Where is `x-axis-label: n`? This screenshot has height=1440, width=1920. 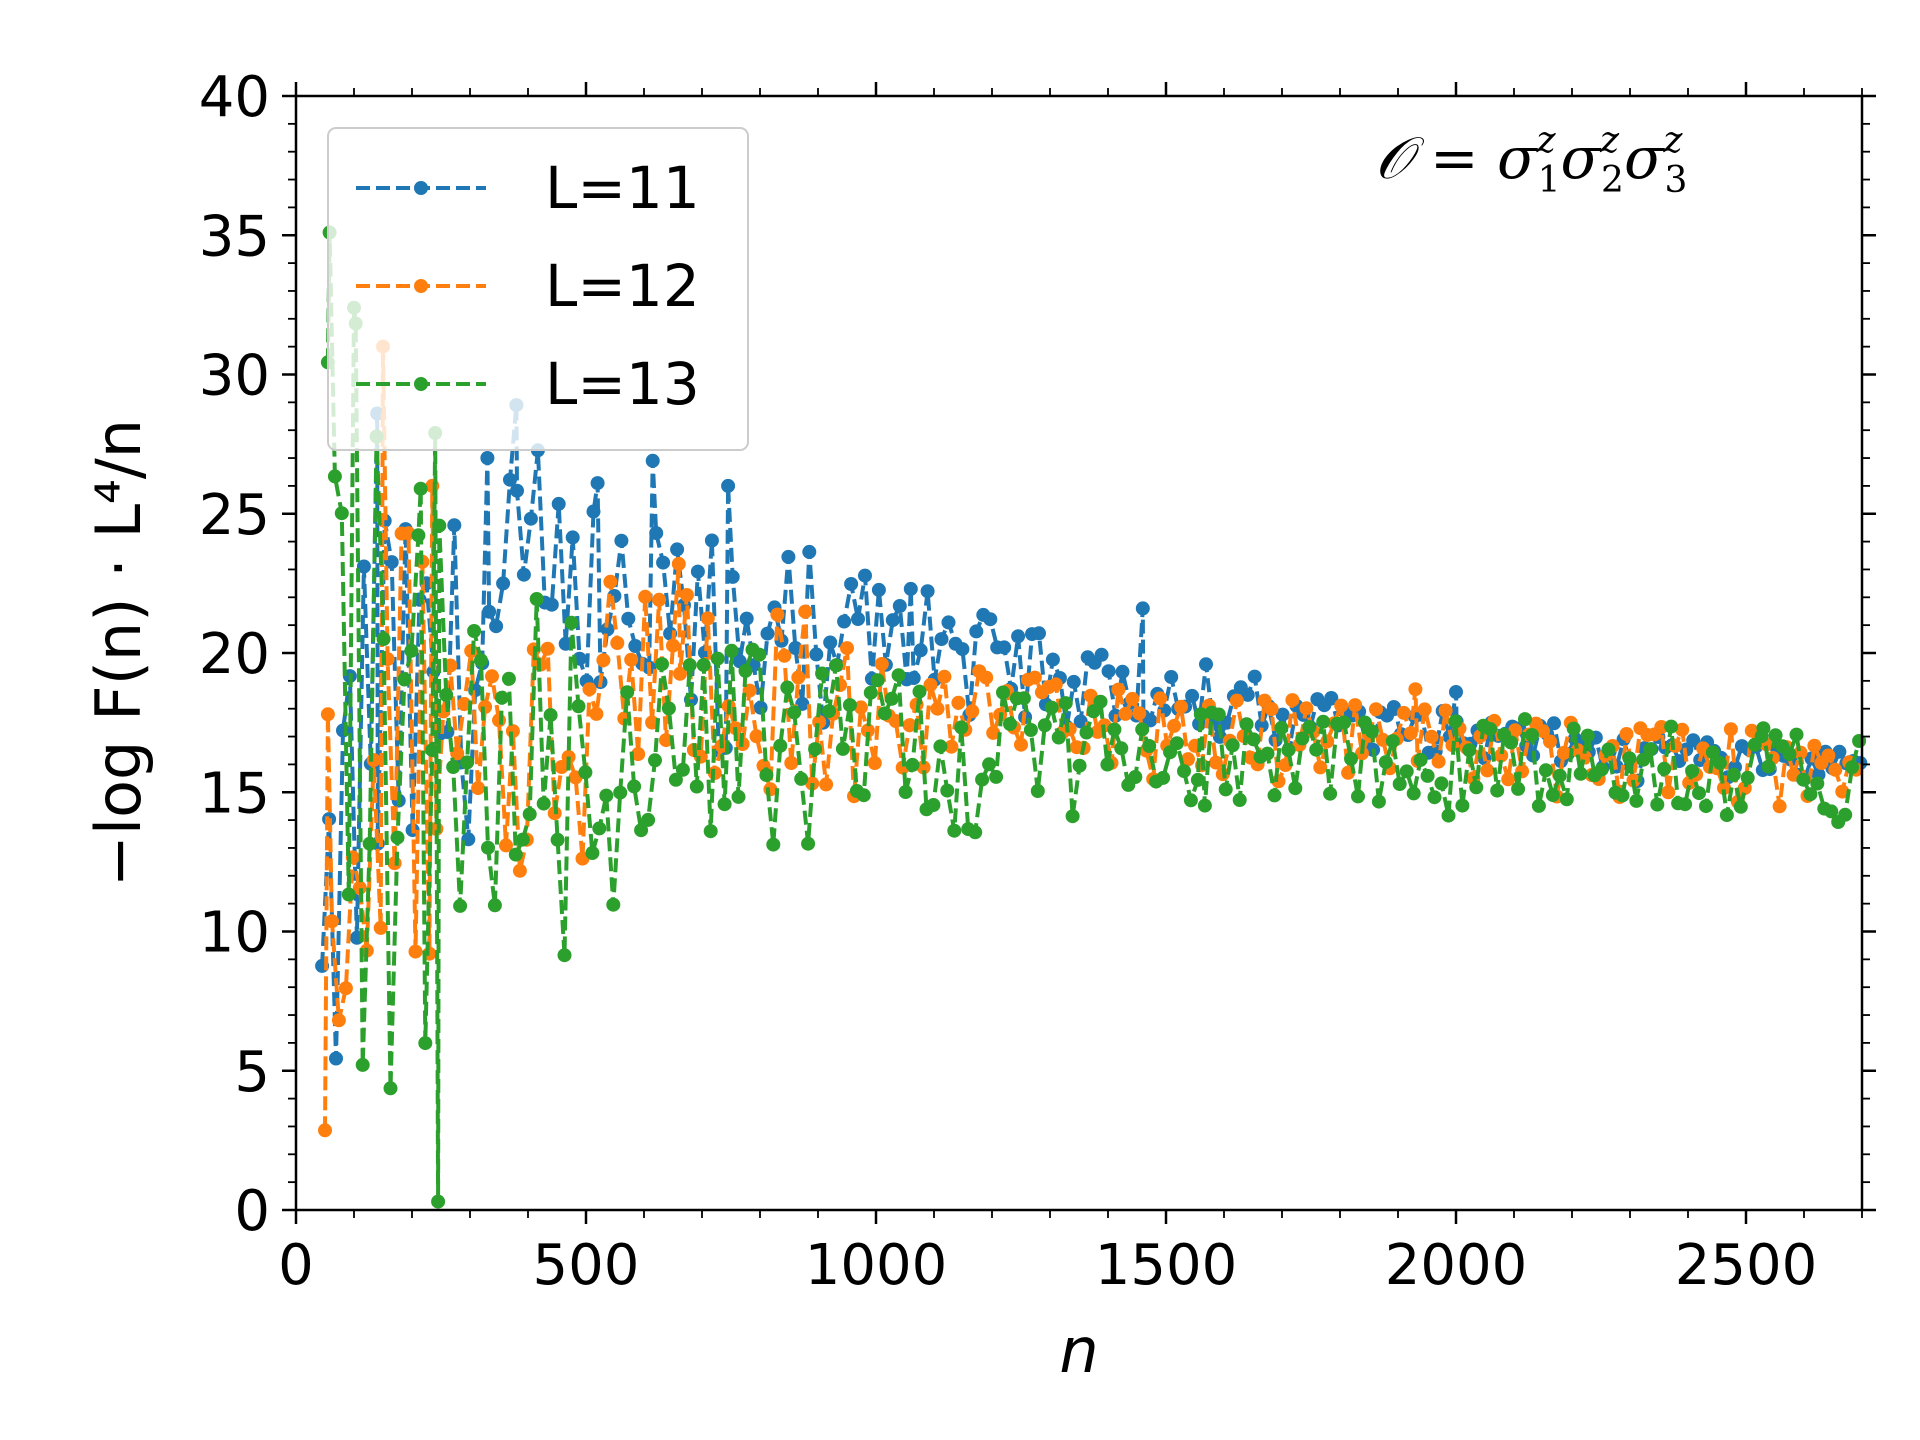 x-axis-label: n is located at coordinates (1078, 1350).